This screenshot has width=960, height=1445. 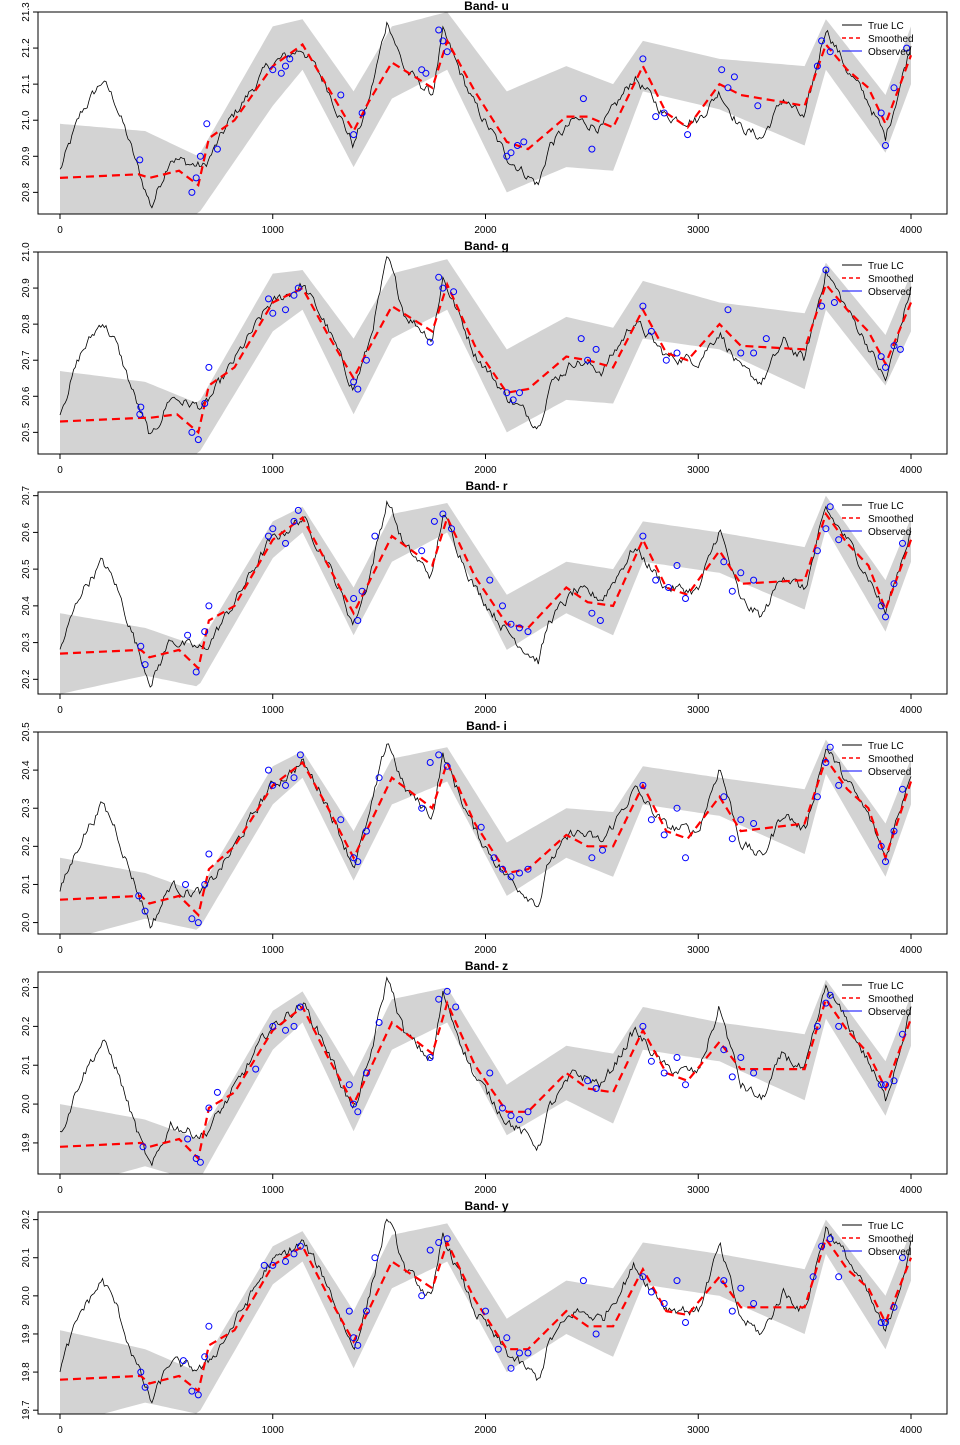 What do you see at coordinates (26, 84) in the screenshot?
I see `y-tick-label: 21.1` at bounding box center [26, 84].